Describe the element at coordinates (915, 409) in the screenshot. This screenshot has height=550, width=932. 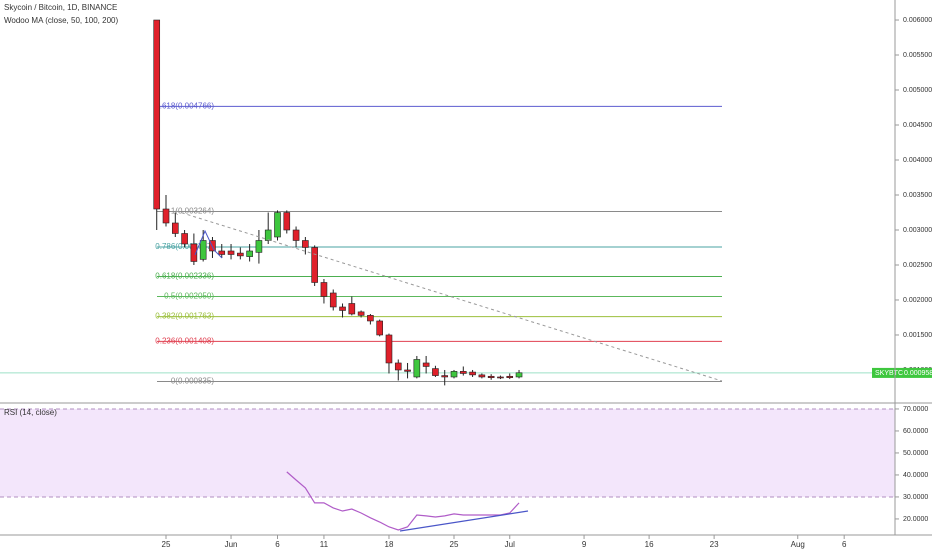
I see `y-tick-label: 70.0000` at that location.